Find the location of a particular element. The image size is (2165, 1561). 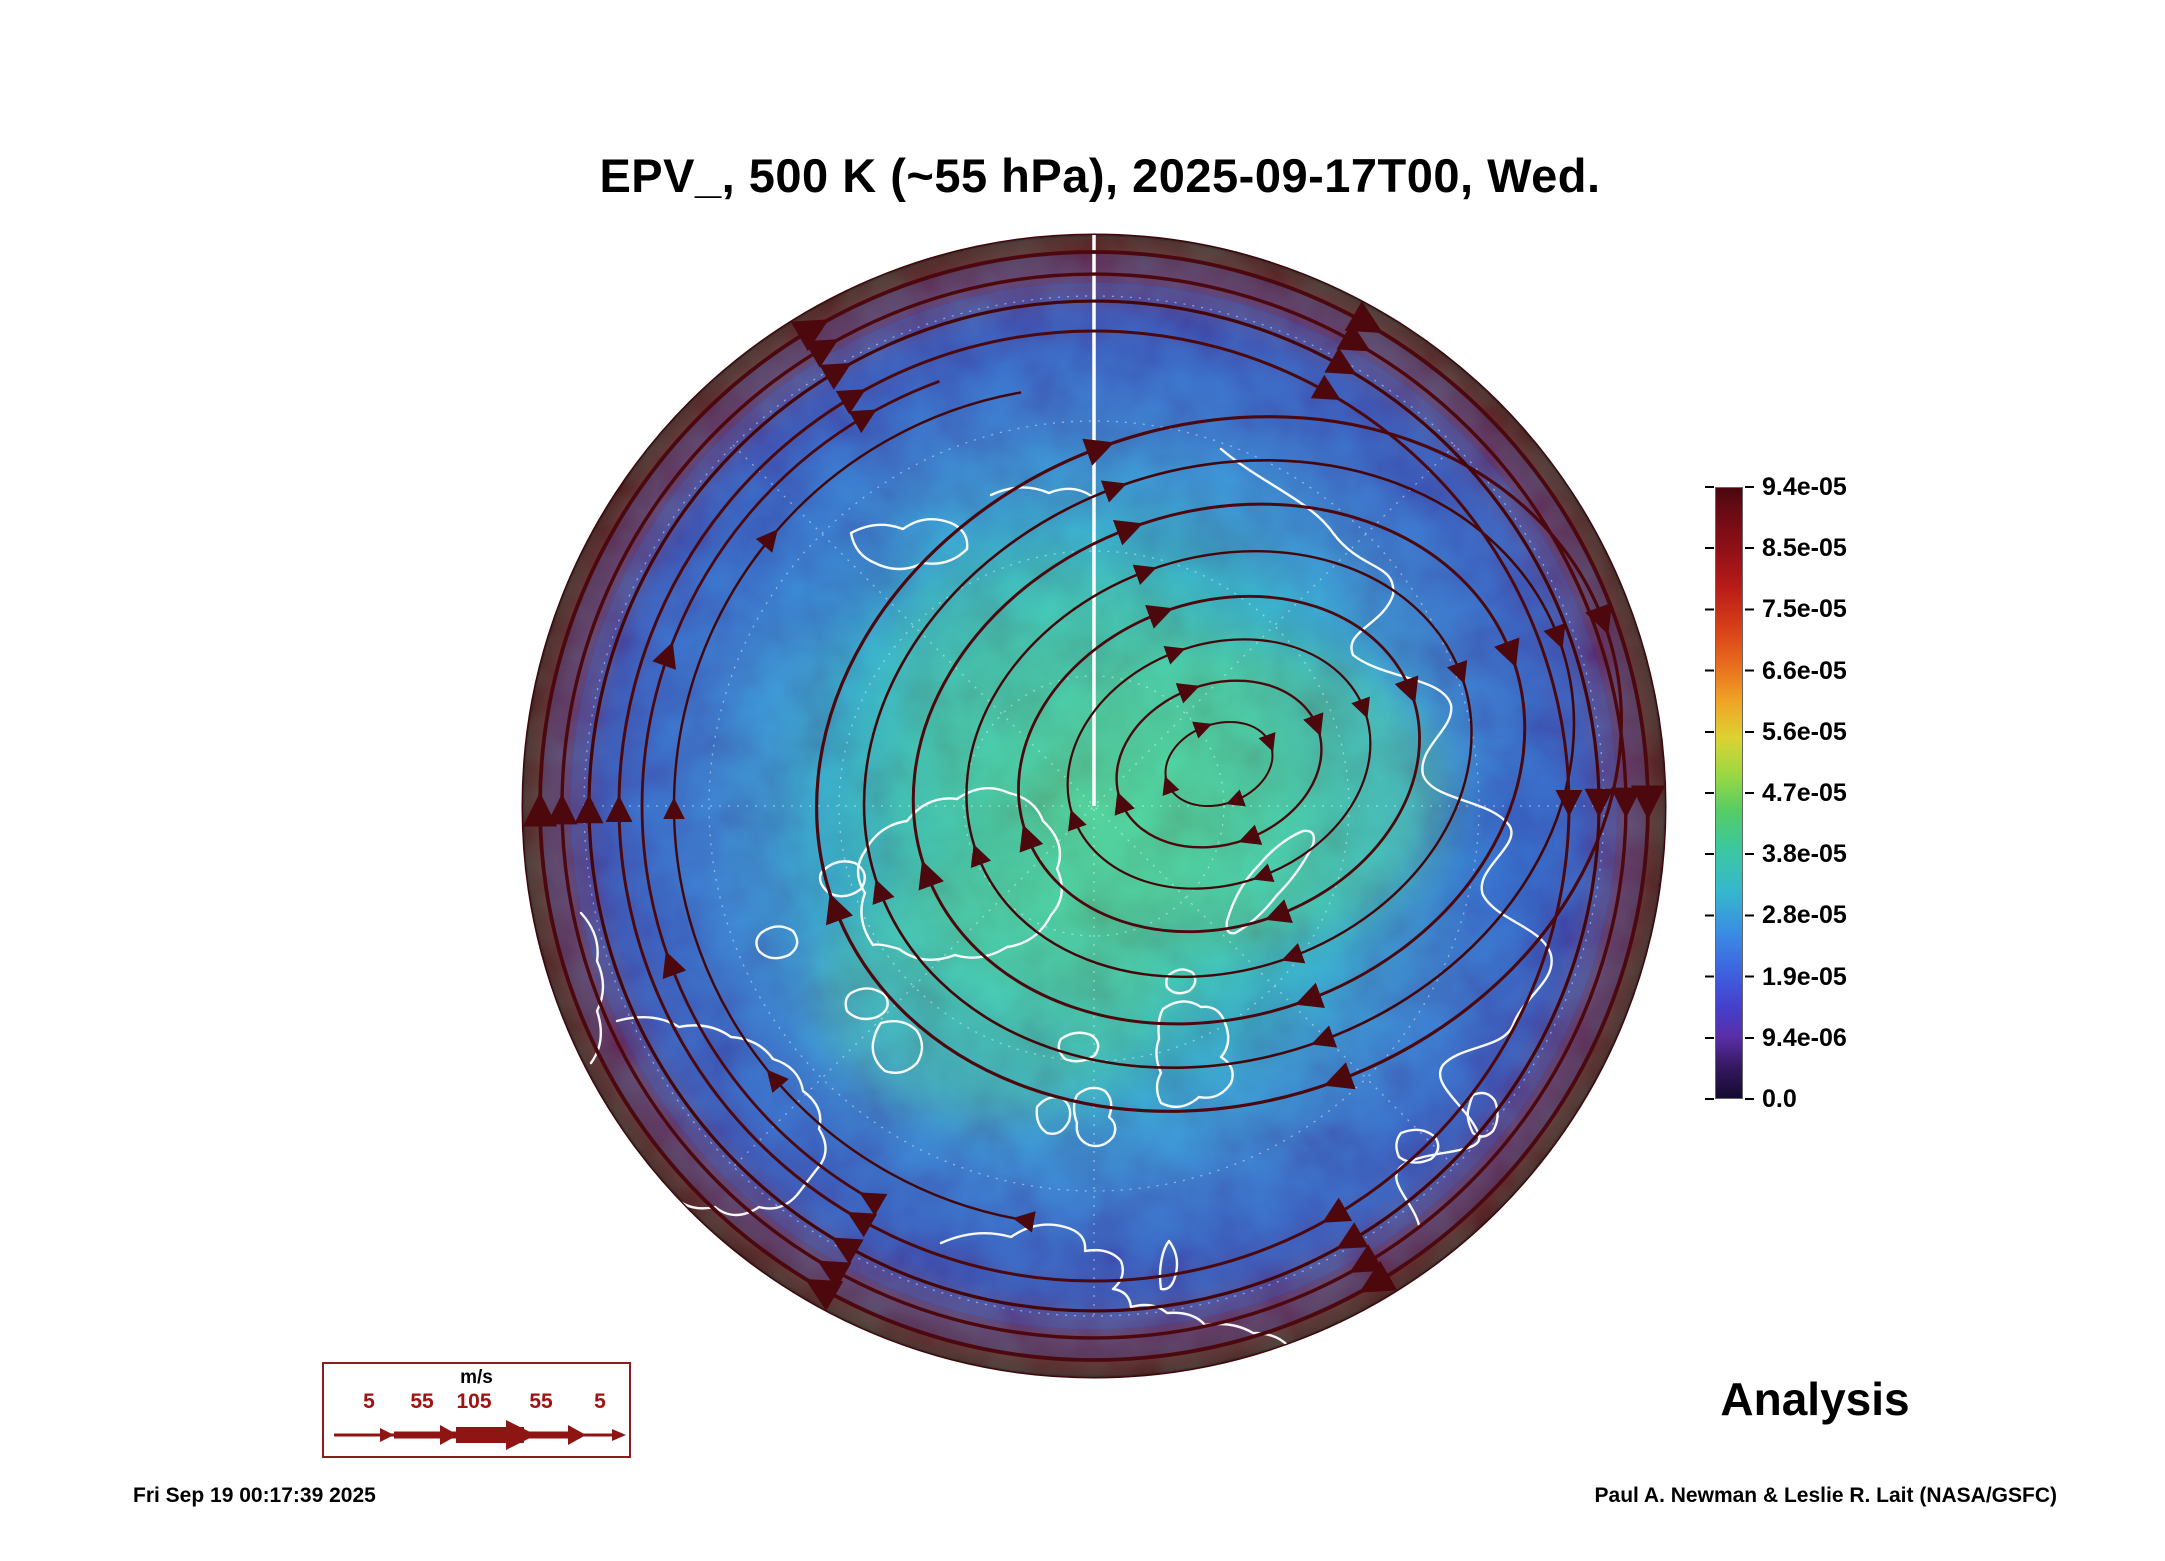

colorbar-tick-label: 1.9e-05 is located at coordinates (1804, 977).